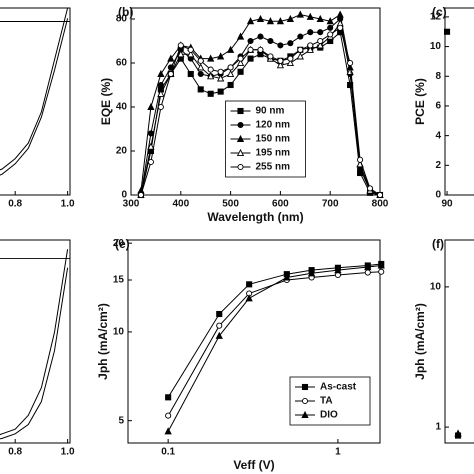  What do you see at coordinates (338, 452) in the screenshot?
I see `x-tick-label: 1` at bounding box center [338, 452].